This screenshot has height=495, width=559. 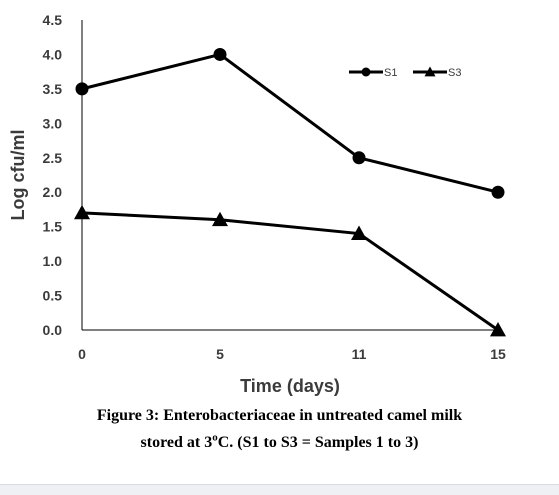 I want to click on x-tick-label: 15, so click(x=498, y=354).